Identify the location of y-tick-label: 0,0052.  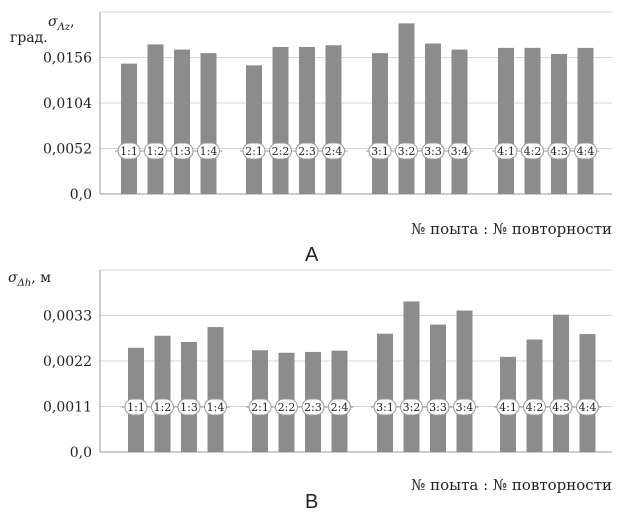
(67, 150).